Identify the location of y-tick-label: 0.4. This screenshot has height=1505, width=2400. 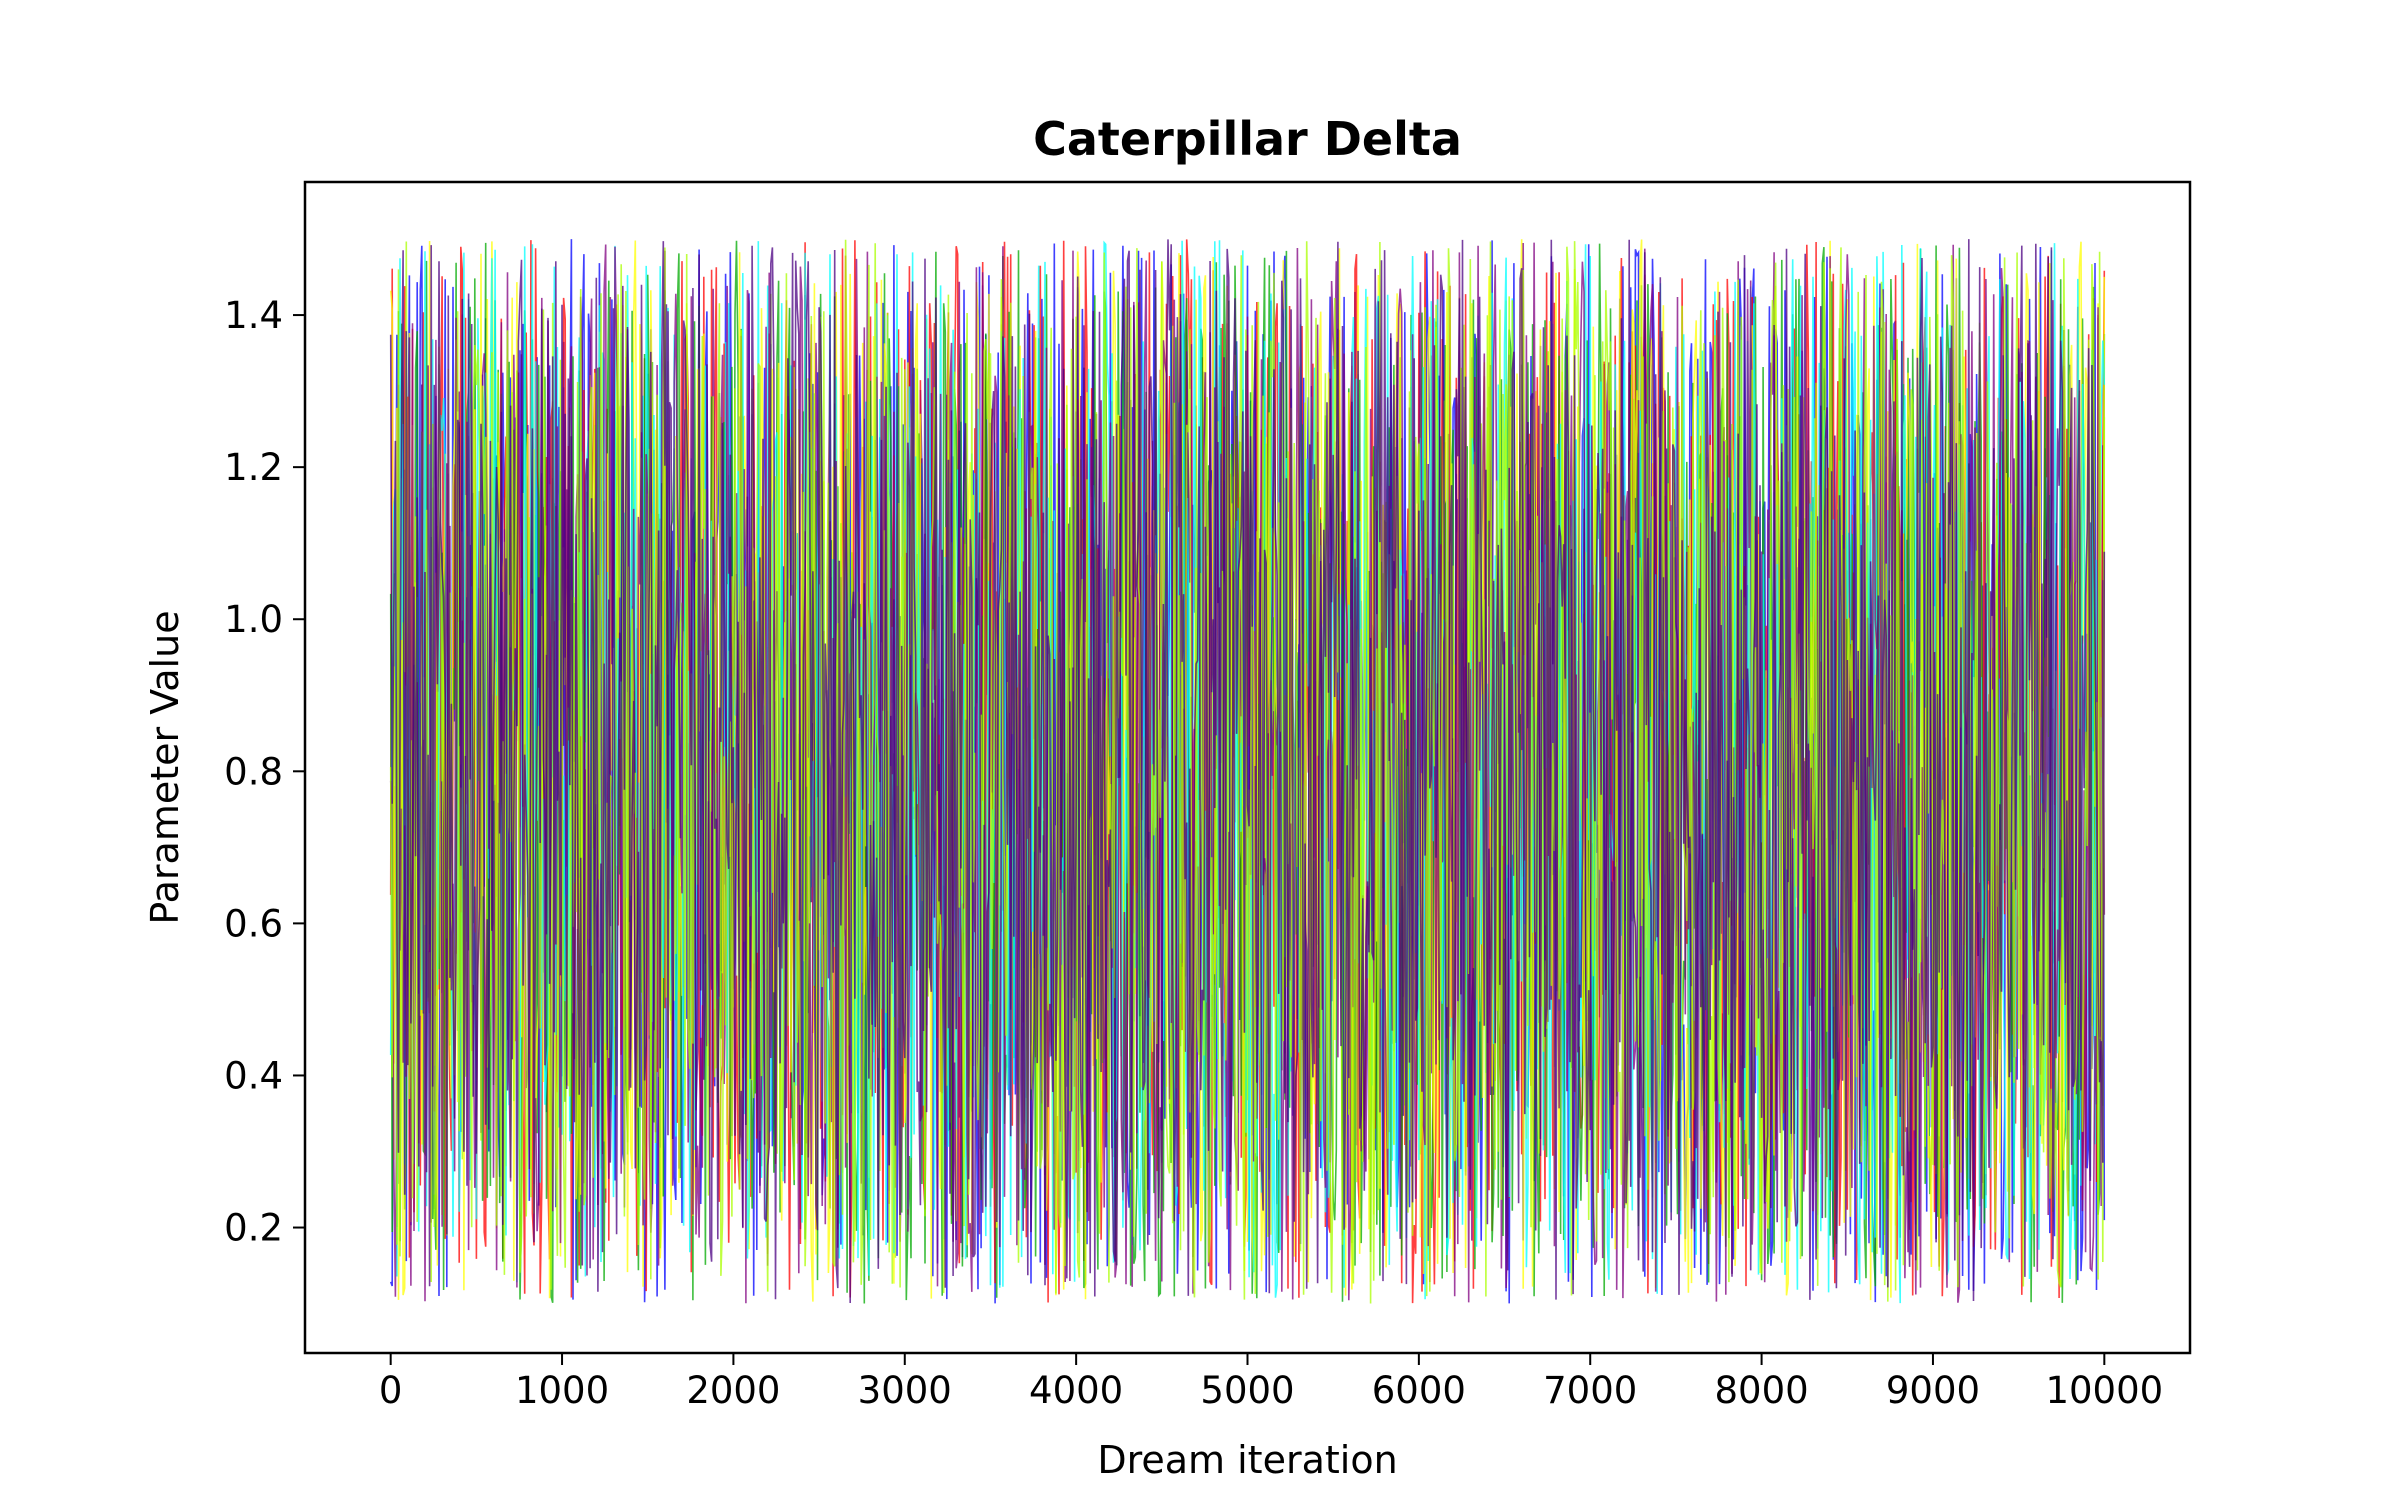
(253, 1075).